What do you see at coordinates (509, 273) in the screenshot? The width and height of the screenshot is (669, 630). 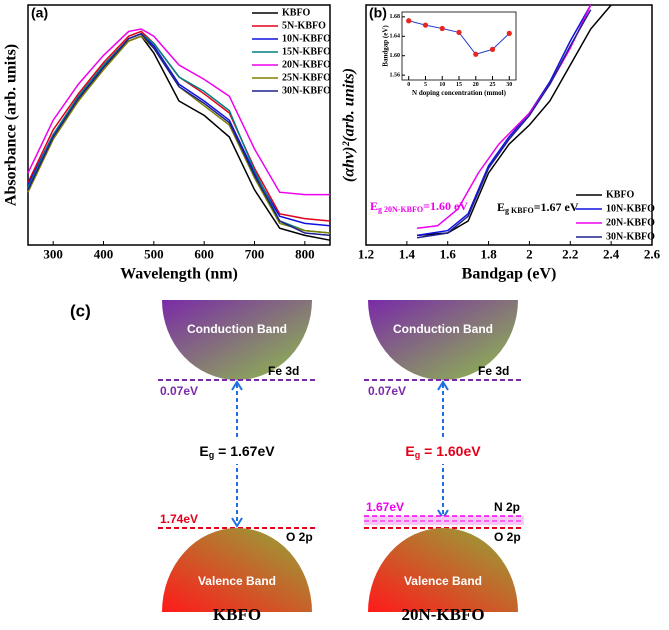 I see `x-axis-label: Bandgap (eV)` at bounding box center [509, 273].